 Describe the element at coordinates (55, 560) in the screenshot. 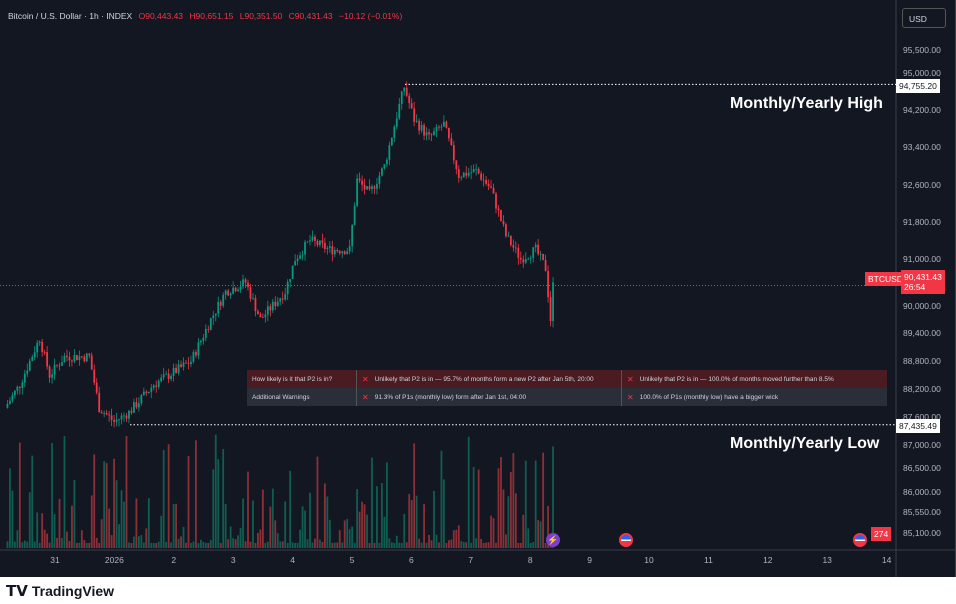

I see `time-tick: 31` at that location.